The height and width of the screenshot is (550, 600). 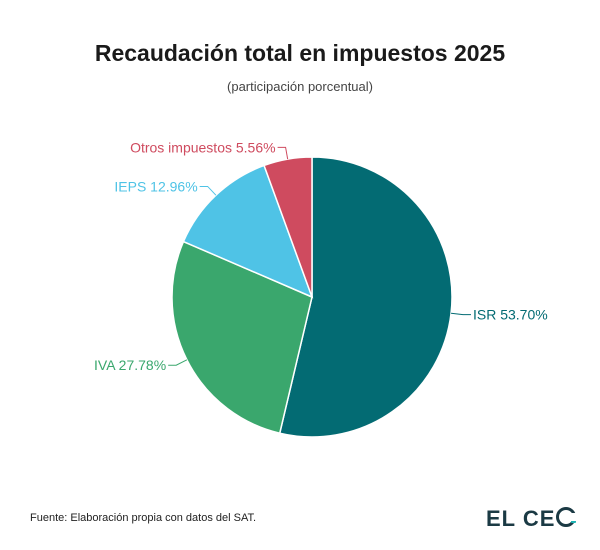 I want to click on el-ceo-logo: EL CE, so click(x=532, y=519).